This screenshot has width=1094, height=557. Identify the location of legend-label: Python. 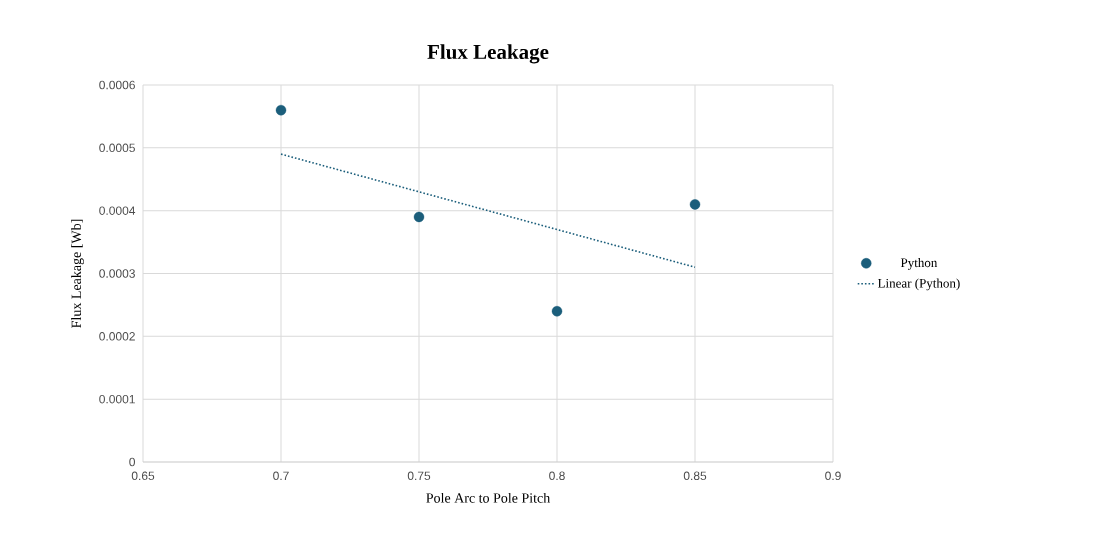
(919, 263).